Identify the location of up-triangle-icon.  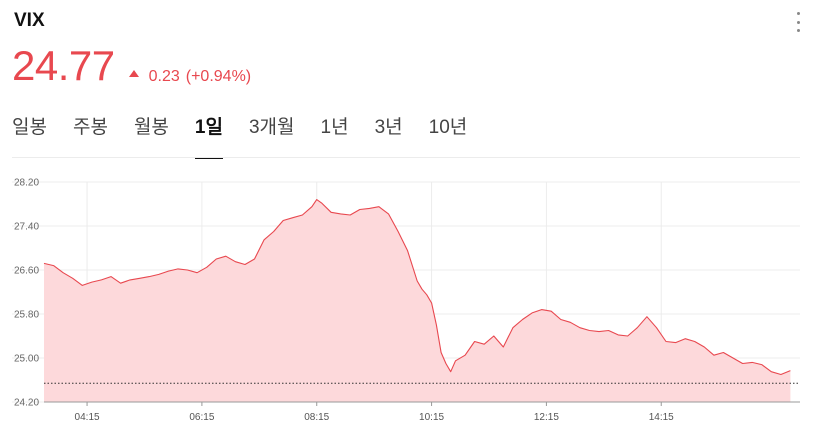
(133, 73).